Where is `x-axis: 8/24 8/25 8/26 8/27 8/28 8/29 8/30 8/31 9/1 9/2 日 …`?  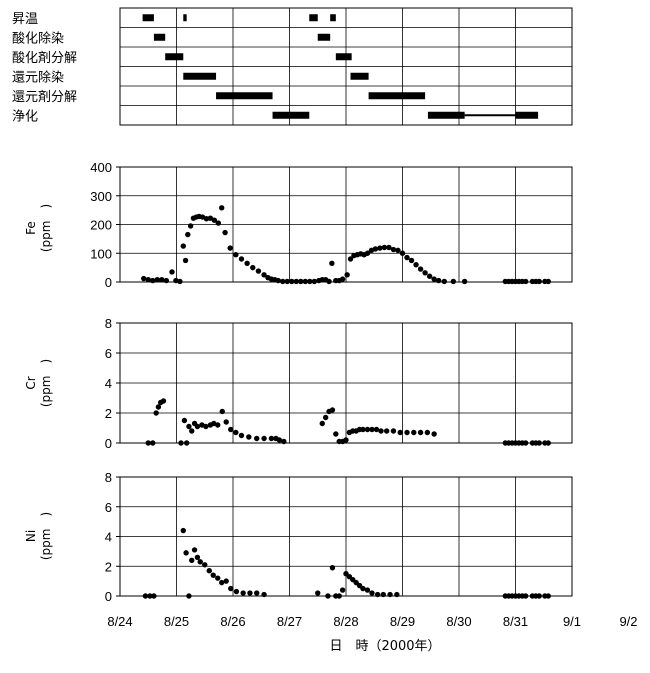
x-axis: 8/24 8/25 8/26 8/27 8/28 8/29 8/30 8/31 9/1 9/2 日 … is located at coordinates (372, 634).